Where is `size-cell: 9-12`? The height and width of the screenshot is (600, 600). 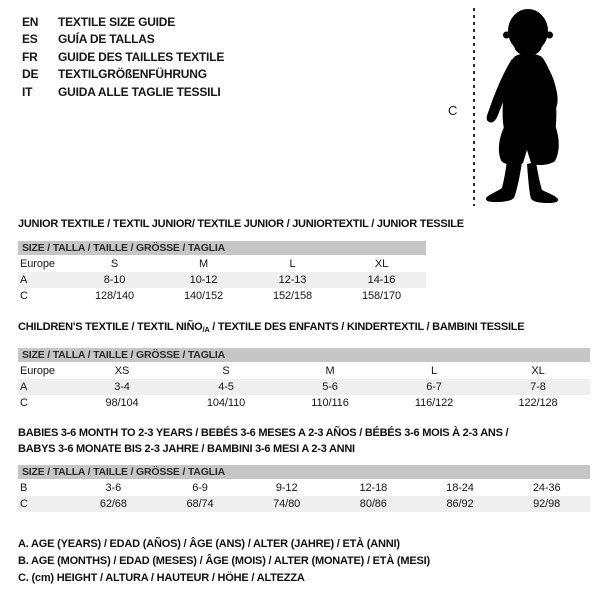 size-cell: 9-12 is located at coordinates (286, 488).